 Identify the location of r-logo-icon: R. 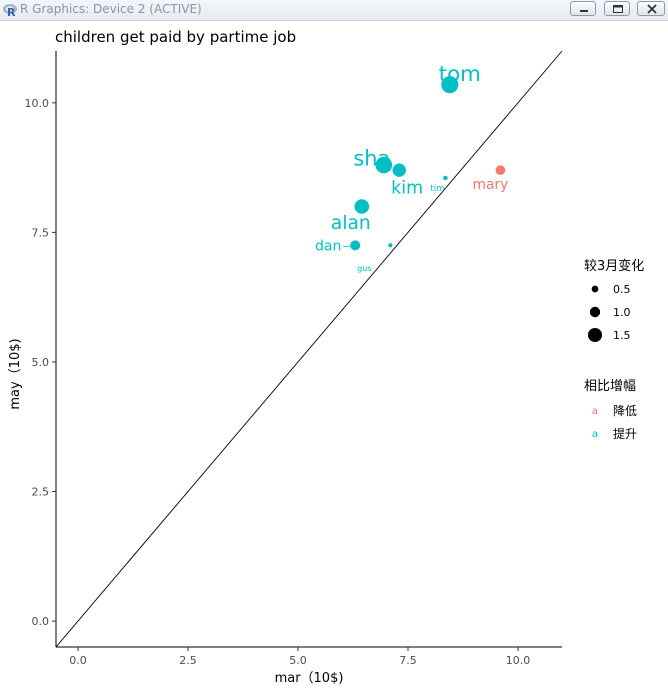
(10, 11).